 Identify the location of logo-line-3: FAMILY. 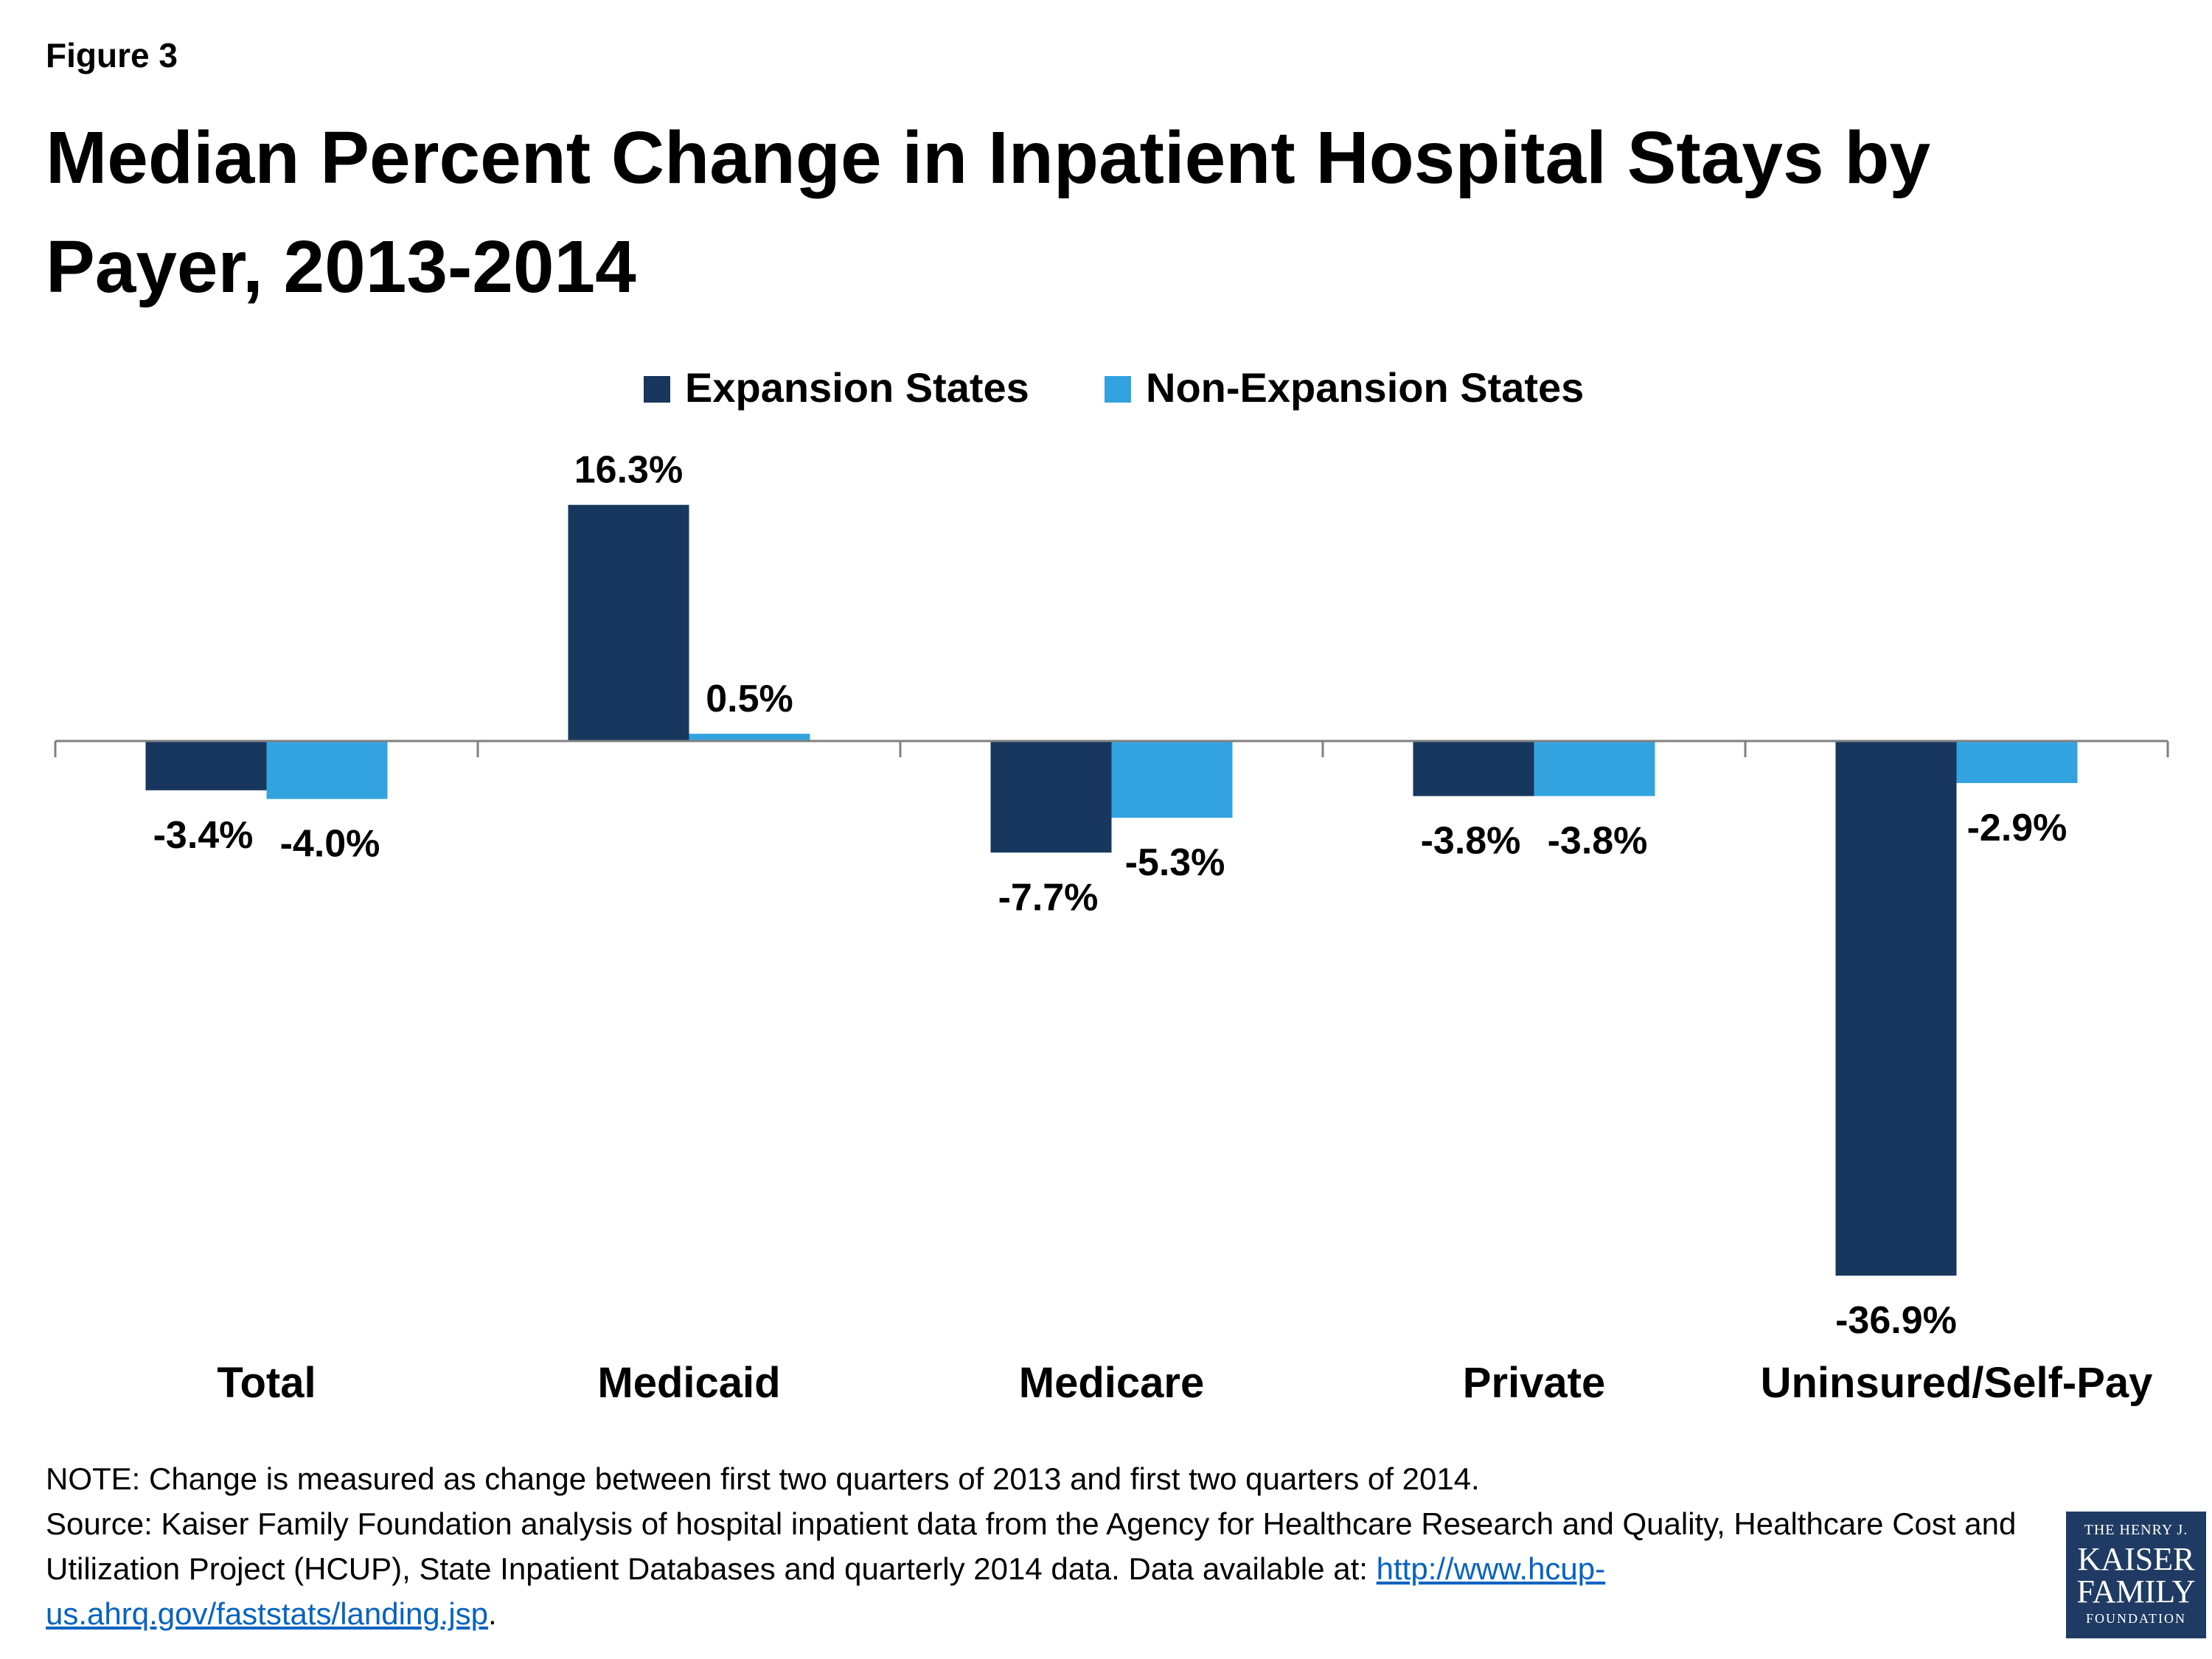
(2136, 1591).